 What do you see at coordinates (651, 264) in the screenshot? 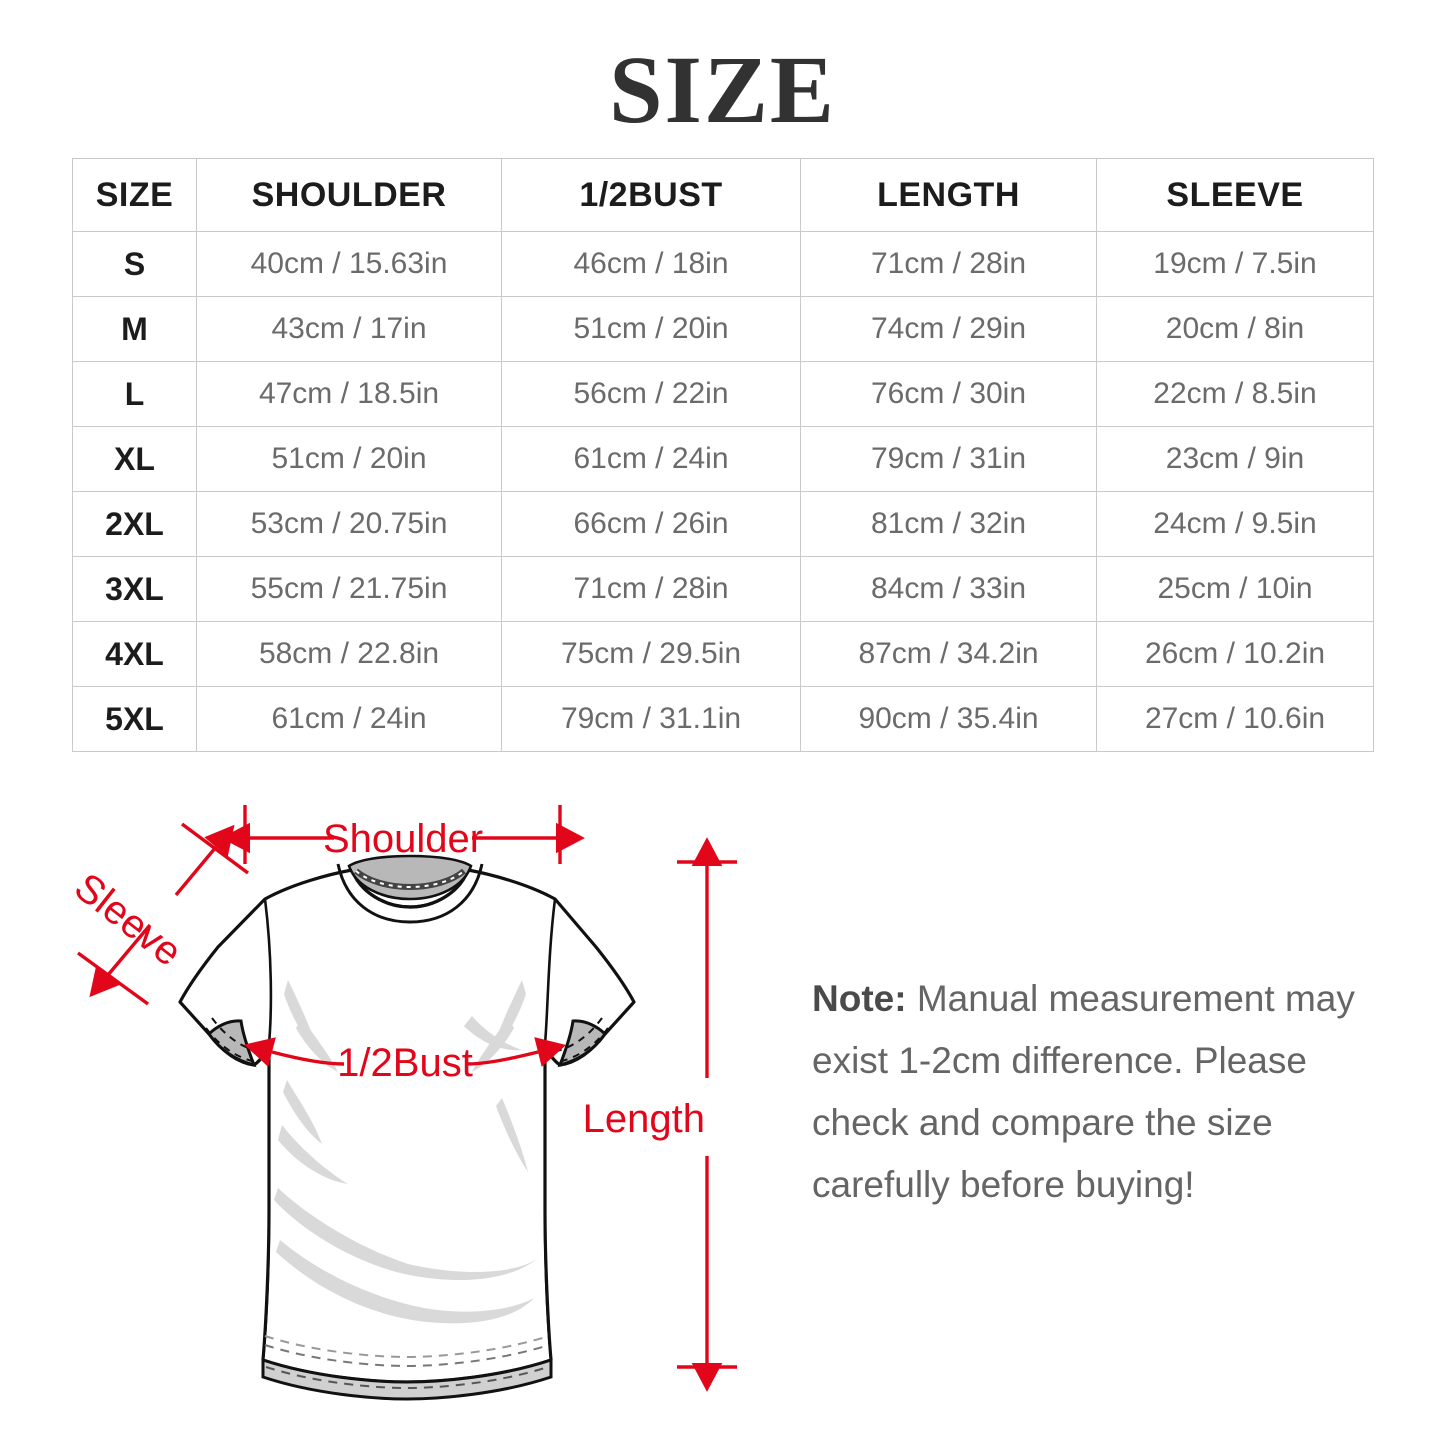
I see `cell-bust: 46cm / 18in` at bounding box center [651, 264].